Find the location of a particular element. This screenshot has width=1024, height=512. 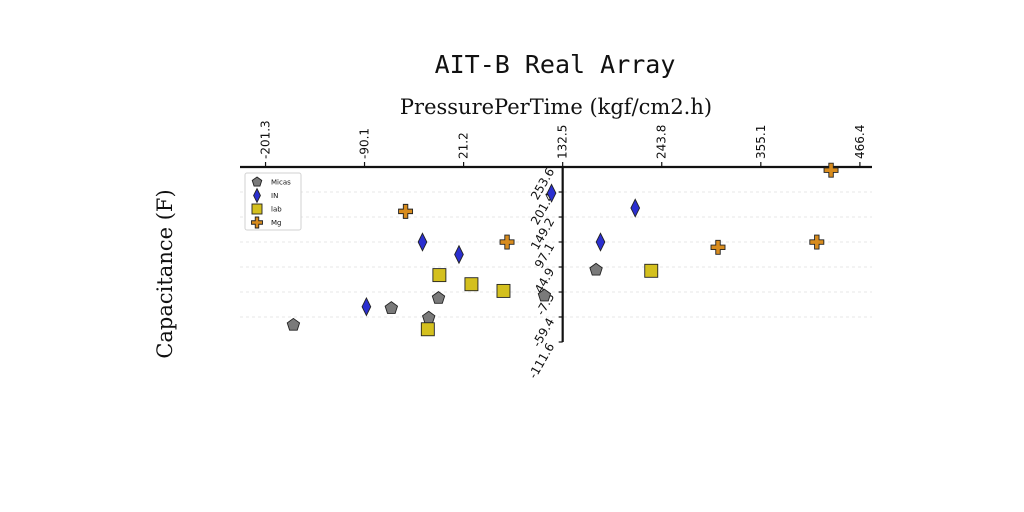

legend-label: Micas is located at coordinates (281, 183).